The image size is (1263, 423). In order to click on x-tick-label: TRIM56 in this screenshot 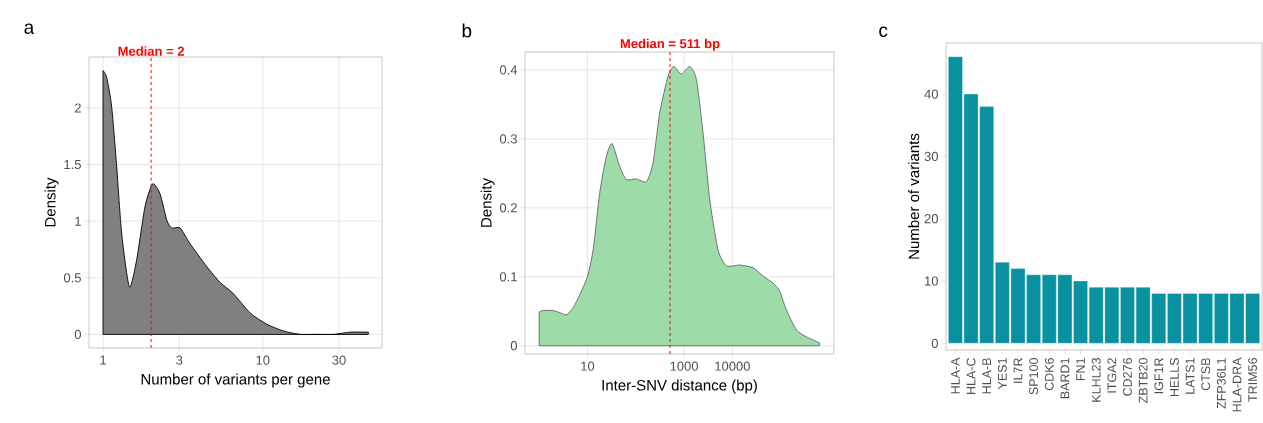, I will do `click(1253, 380)`.